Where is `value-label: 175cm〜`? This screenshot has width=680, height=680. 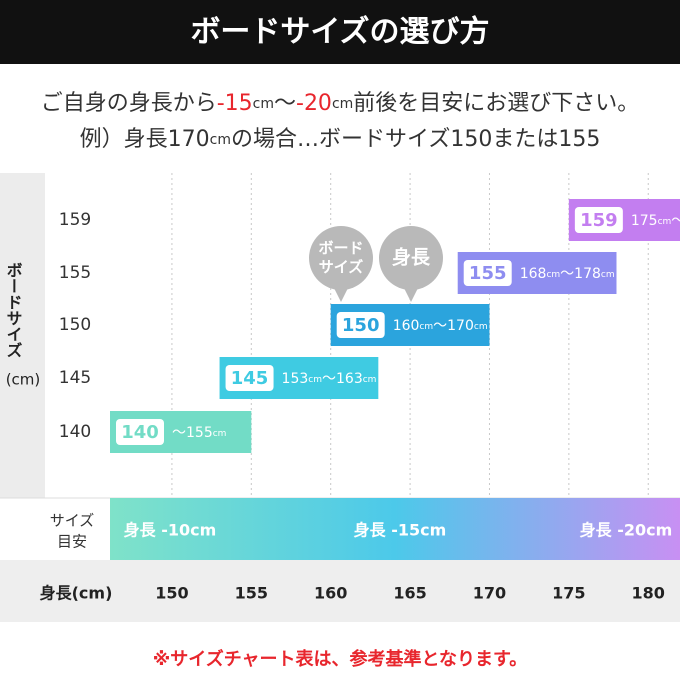
value-label: 175cm〜 is located at coordinates (655, 221).